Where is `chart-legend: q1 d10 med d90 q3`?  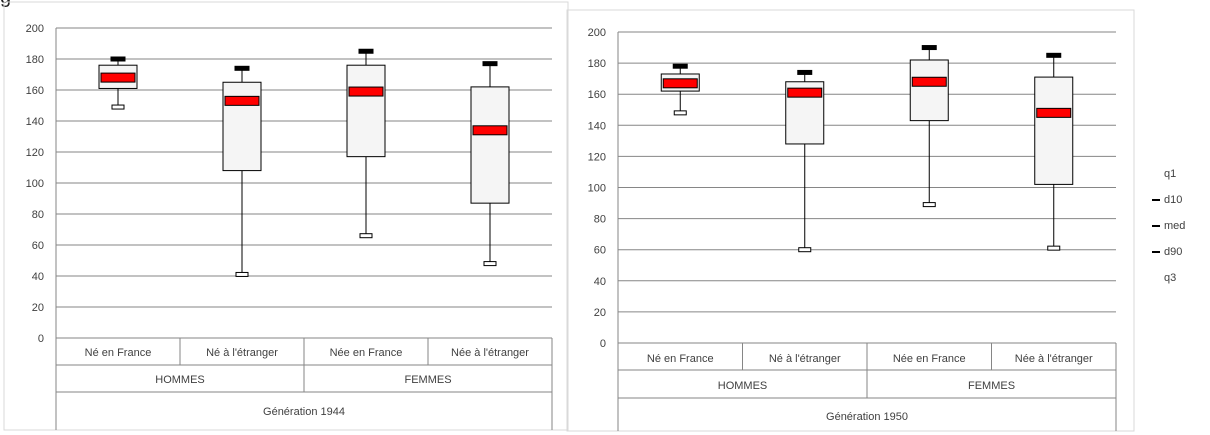 chart-legend: q1 d10 med d90 q3 is located at coordinates (1168, 231).